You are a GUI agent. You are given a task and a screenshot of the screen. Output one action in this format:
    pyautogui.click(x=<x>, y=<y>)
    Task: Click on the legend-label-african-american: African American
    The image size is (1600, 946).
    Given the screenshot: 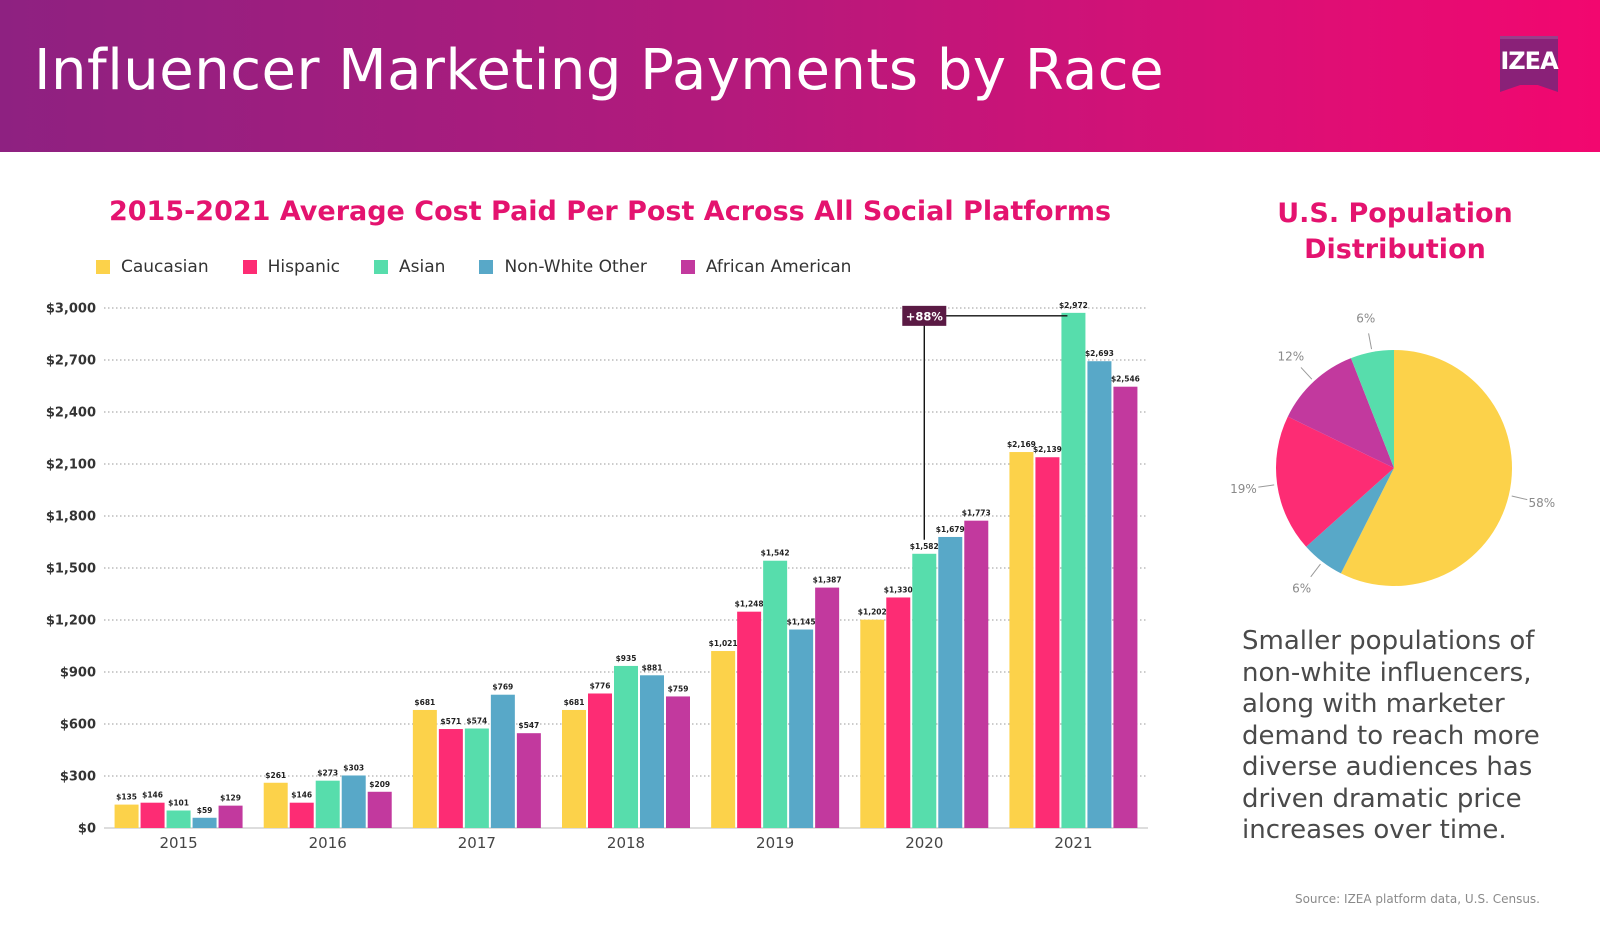 What is the action you would take?
    pyautogui.click(x=778, y=267)
    